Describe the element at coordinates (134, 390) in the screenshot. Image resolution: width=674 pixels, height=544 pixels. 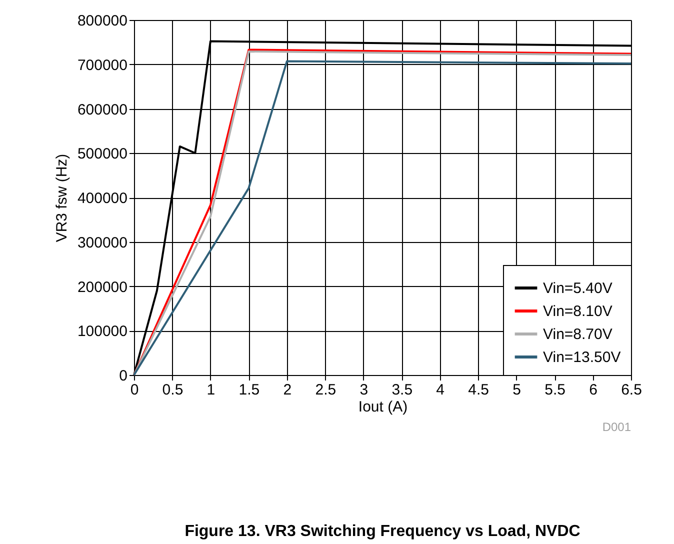
I see `x-tick-label: 0` at that location.